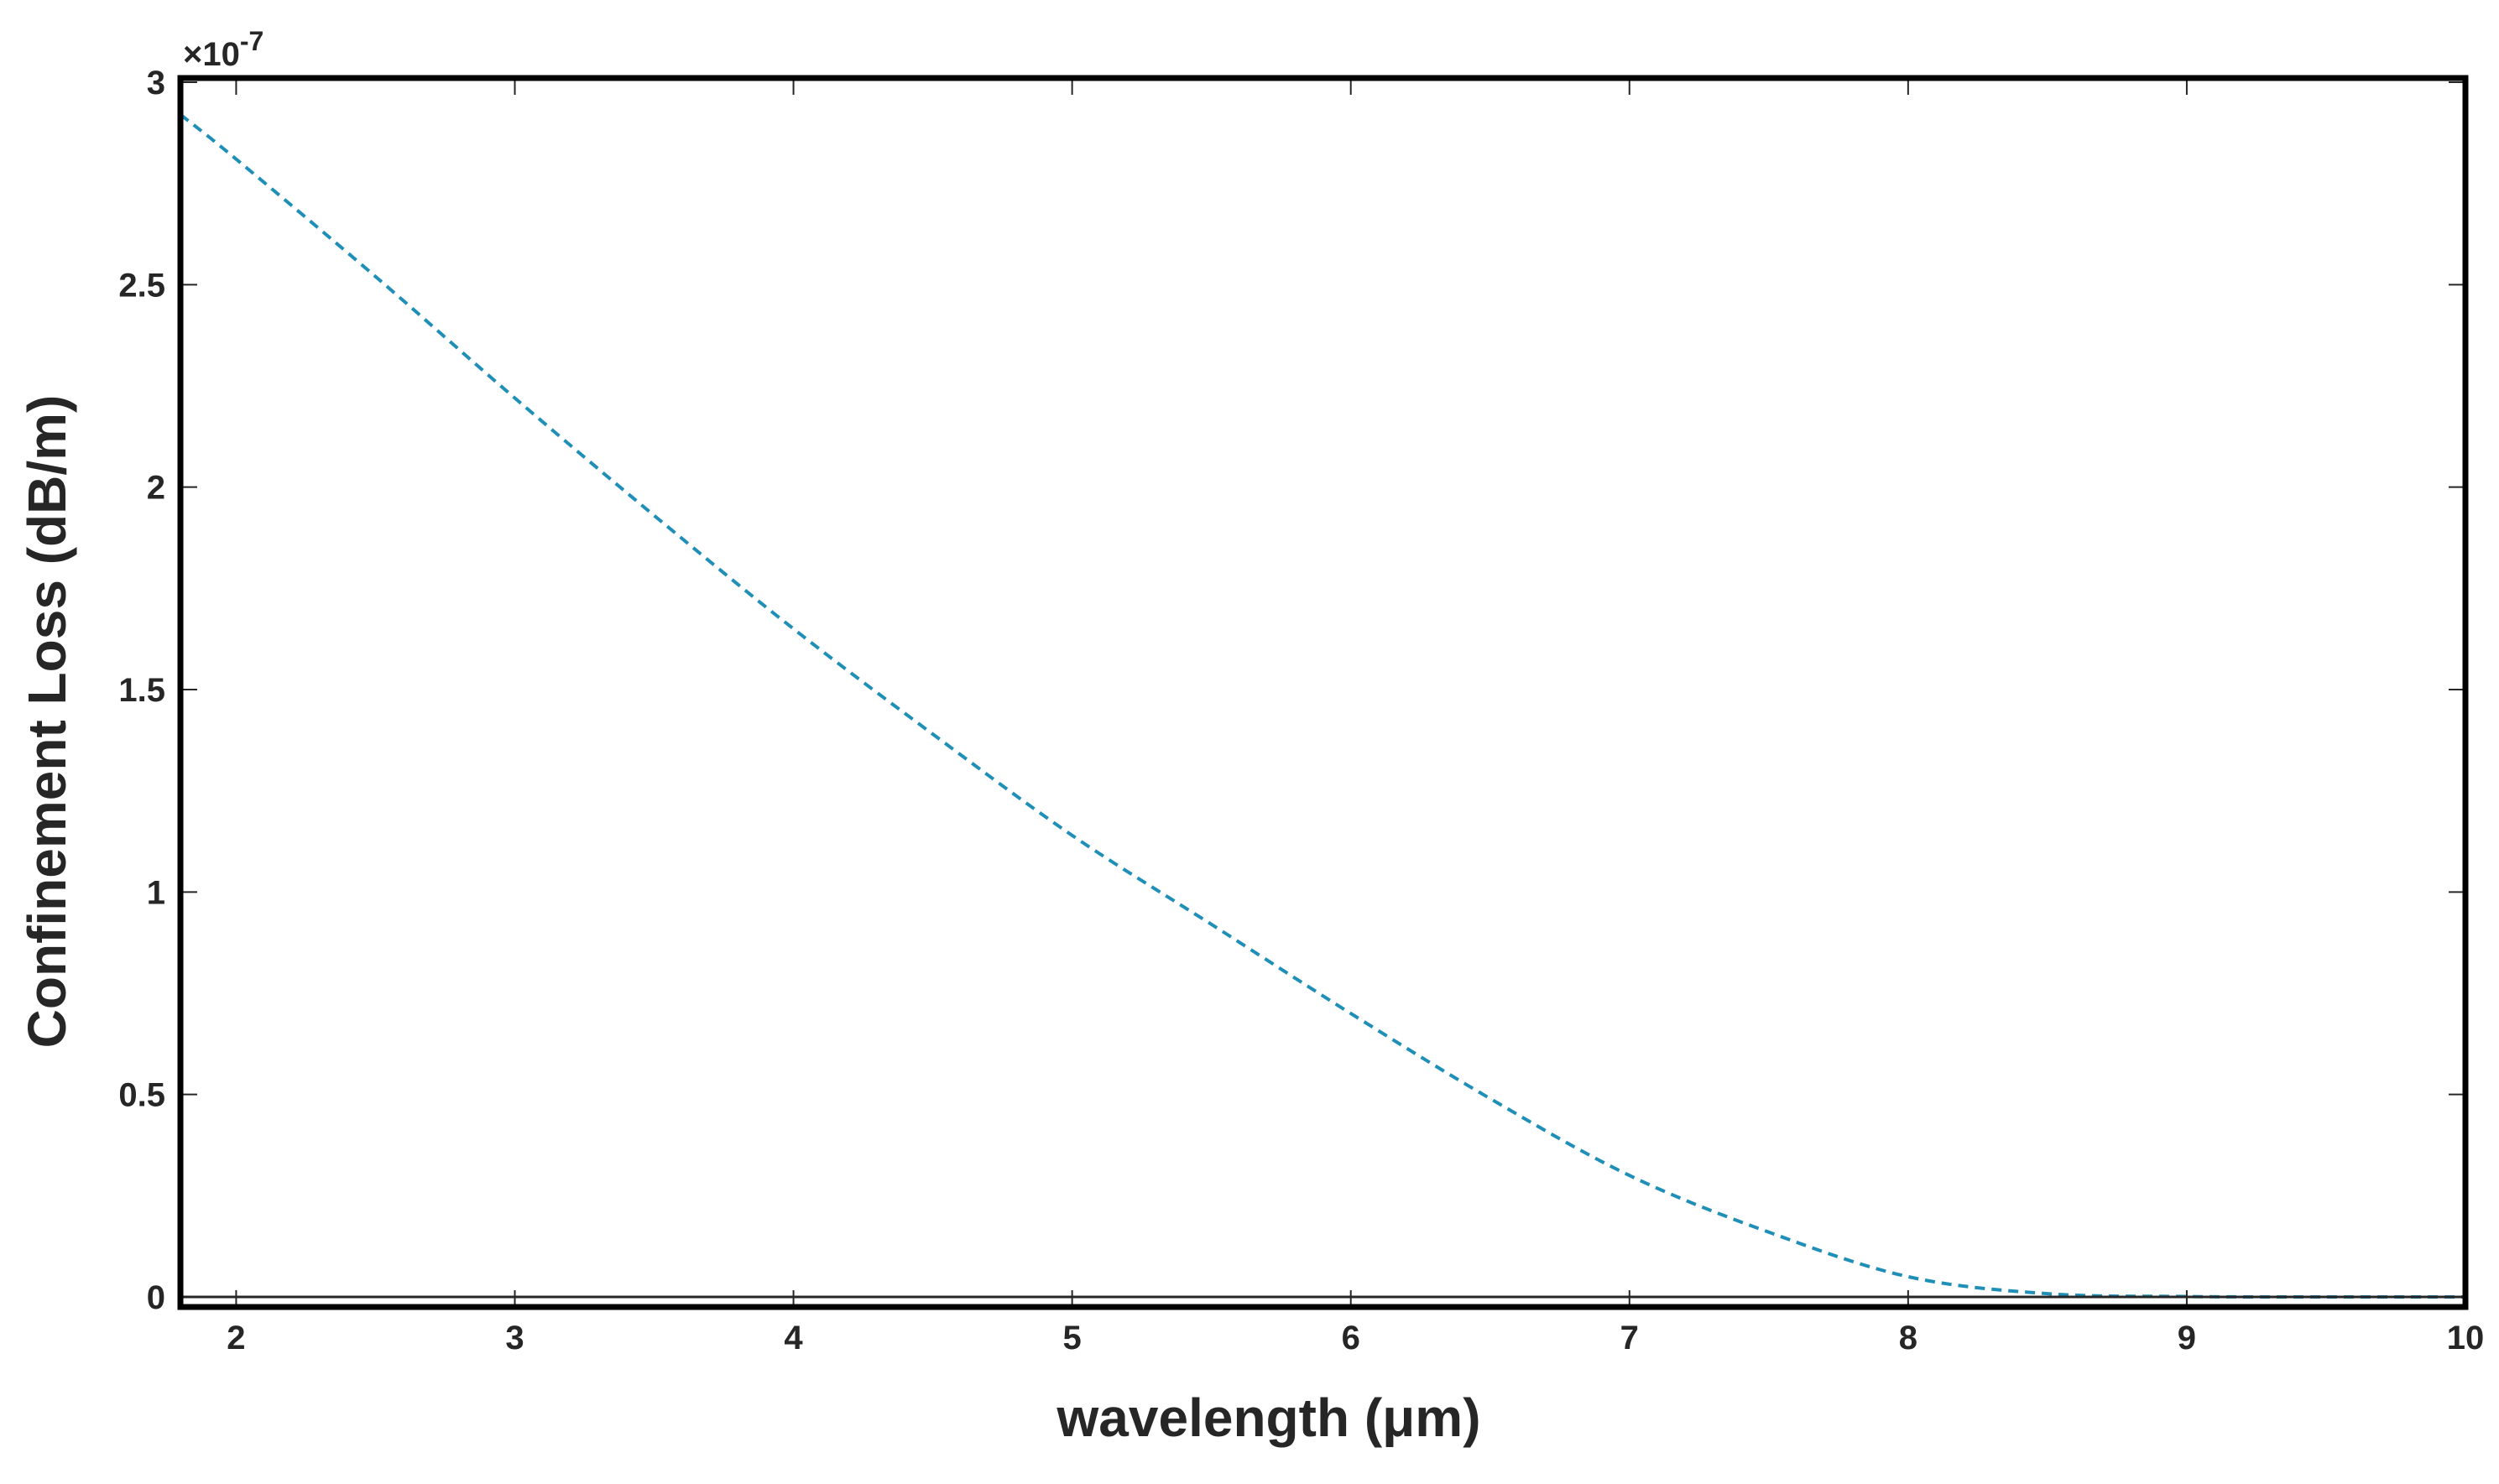 The width and height of the screenshot is (2499, 1484). I want to click on x-tick-label: 9, so click(2187, 1338).